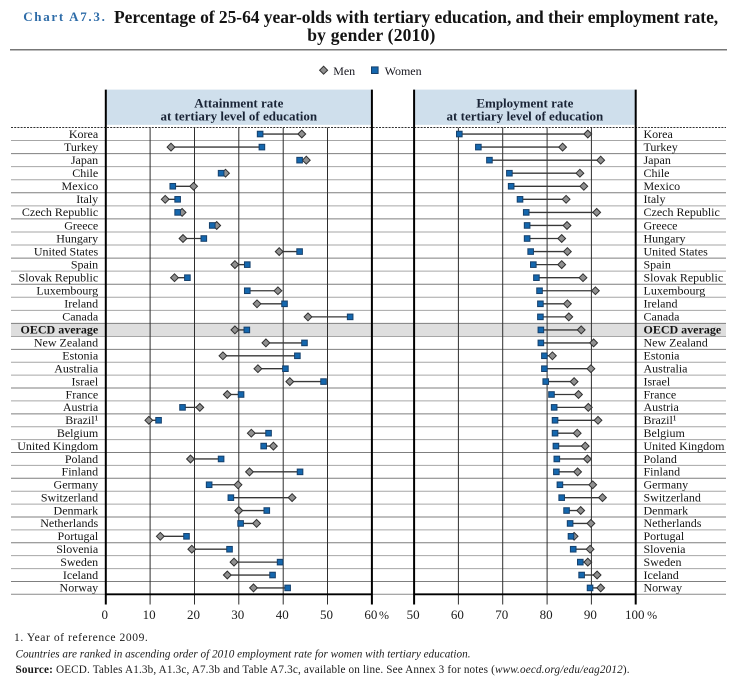 This screenshot has width=736, height=684. Describe the element at coordinates (238, 102) in the screenshot. I see `svg-text: Attainment rate` at that location.